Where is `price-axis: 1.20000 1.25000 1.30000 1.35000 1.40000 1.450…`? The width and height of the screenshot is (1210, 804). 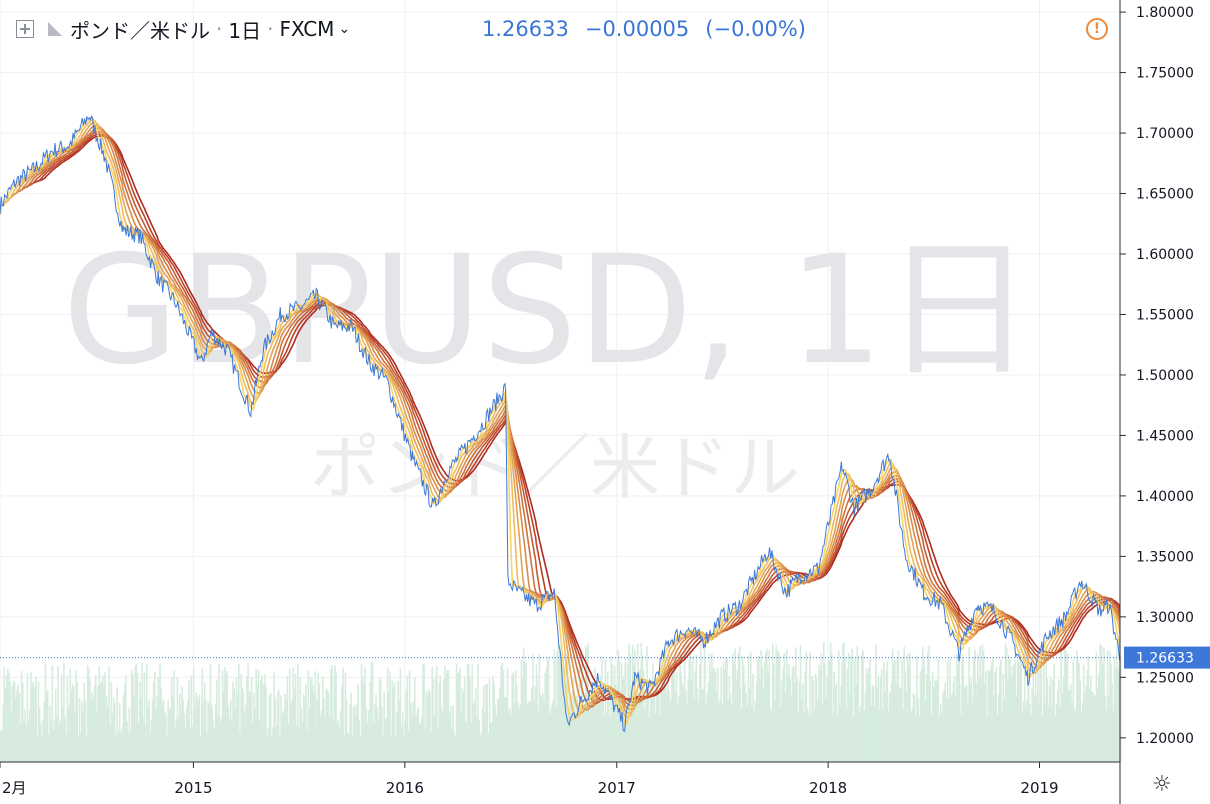 price-axis: 1.20000 1.25000 1.30000 1.35000 1.40000 1.450… is located at coordinates (1157, 376).